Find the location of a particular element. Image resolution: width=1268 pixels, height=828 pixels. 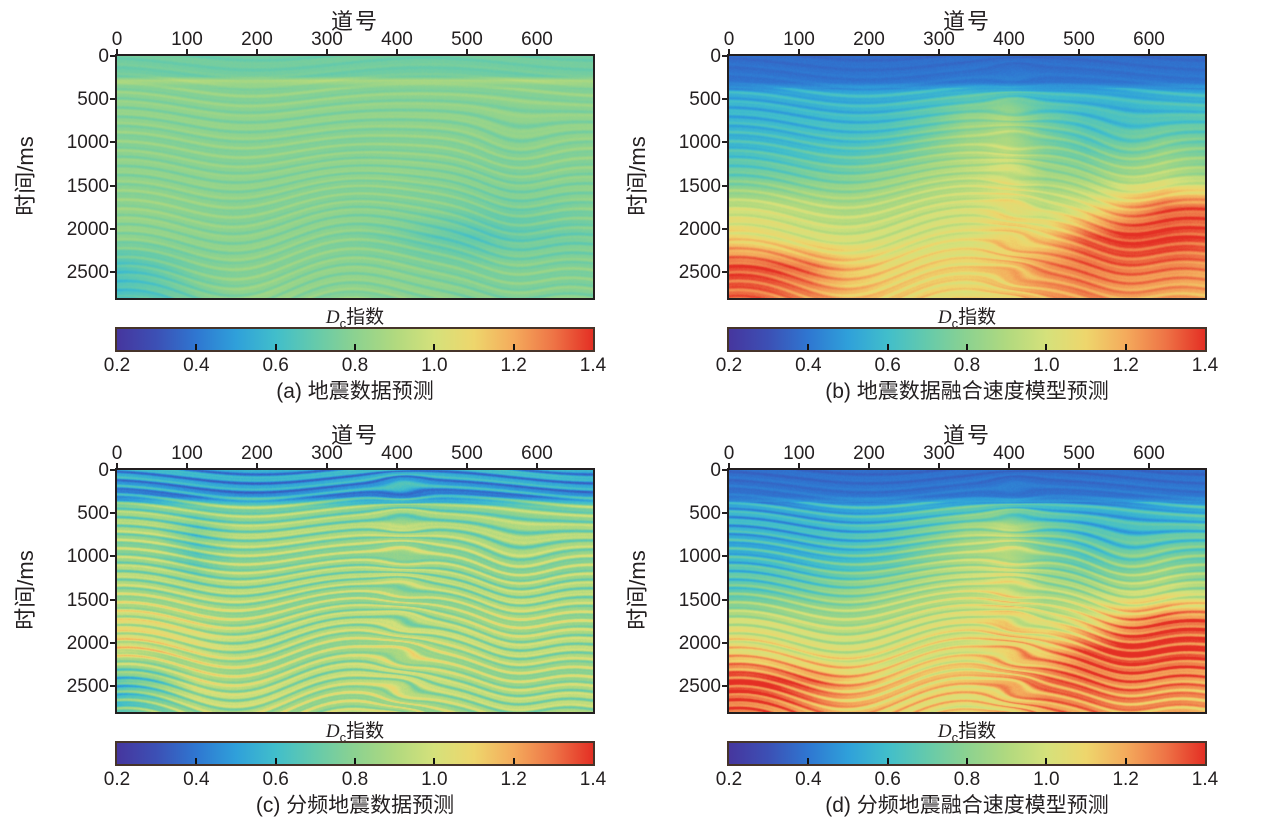

x-tick-labels: 0 100 200 300 400 500 600 is located at coordinates (328, 454).